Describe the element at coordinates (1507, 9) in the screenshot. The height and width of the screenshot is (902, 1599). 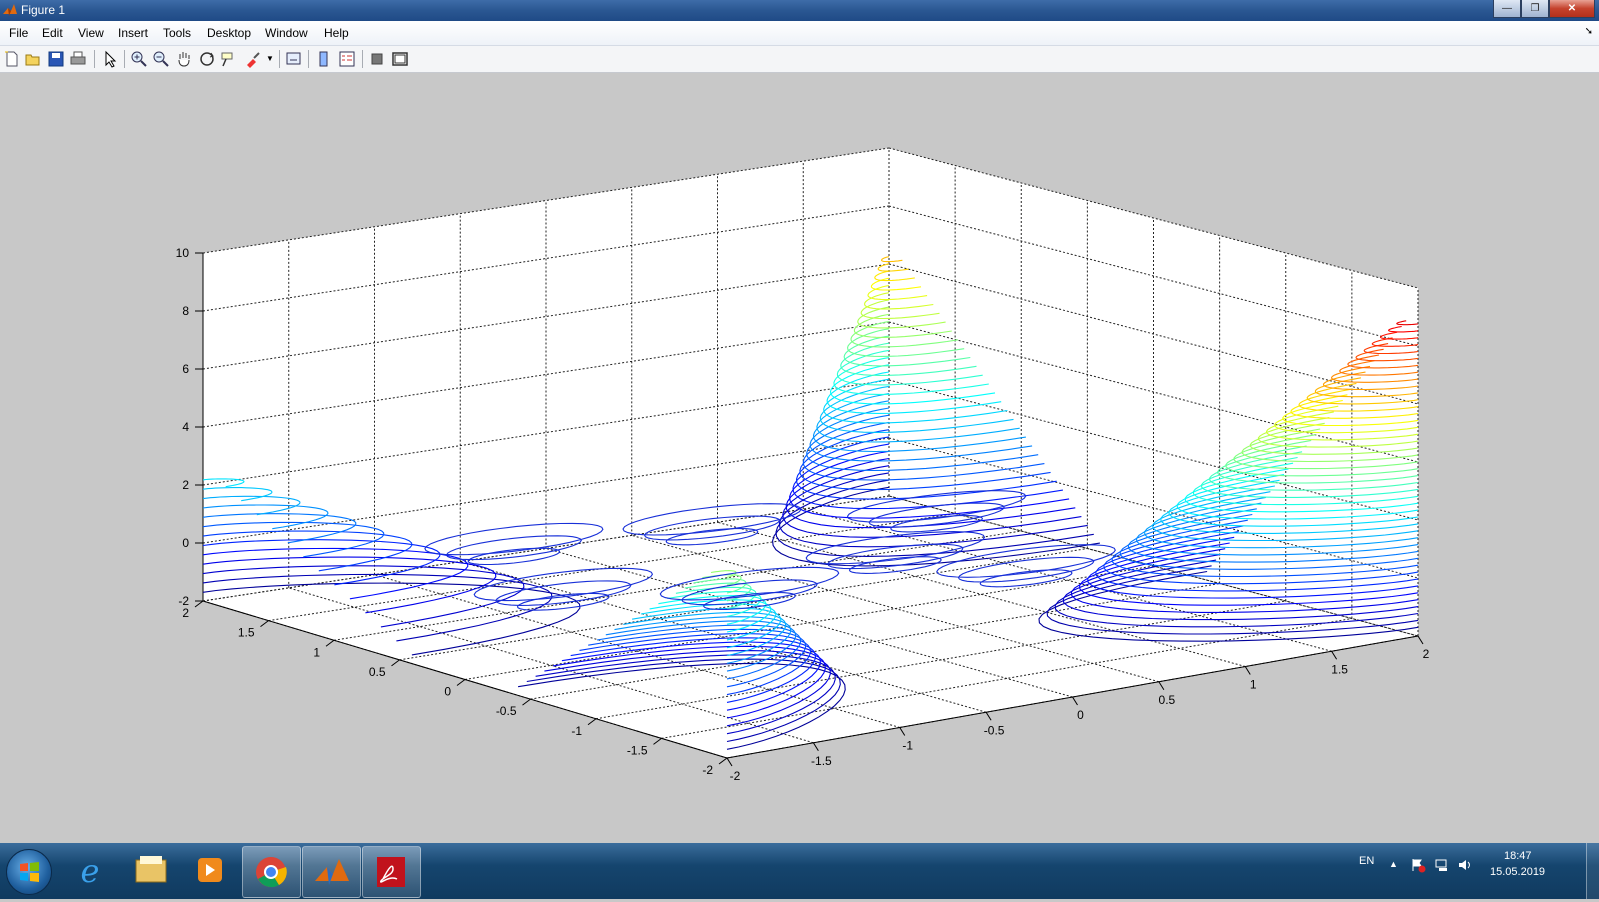
I see `minimize-button: —` at that location.